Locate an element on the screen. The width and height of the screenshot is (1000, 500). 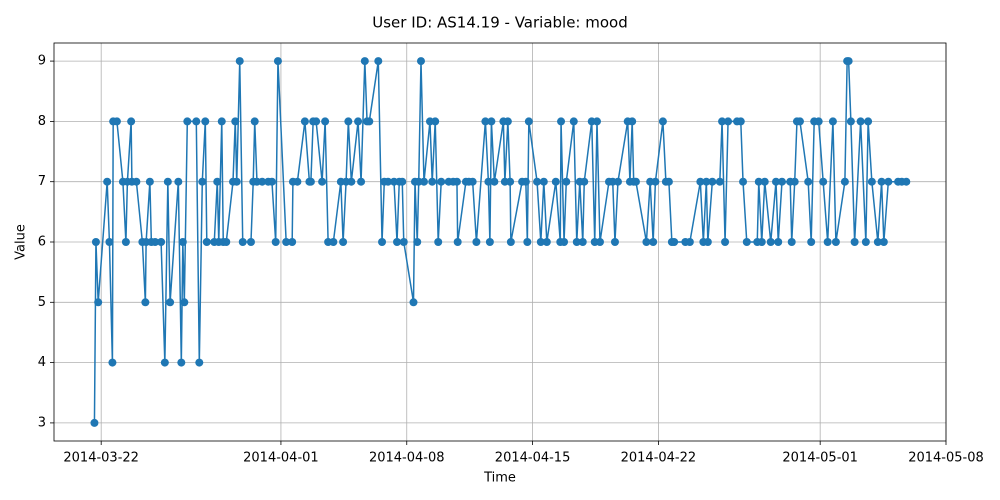
y-tick-label: 8 is located at coordinates (42, 121).